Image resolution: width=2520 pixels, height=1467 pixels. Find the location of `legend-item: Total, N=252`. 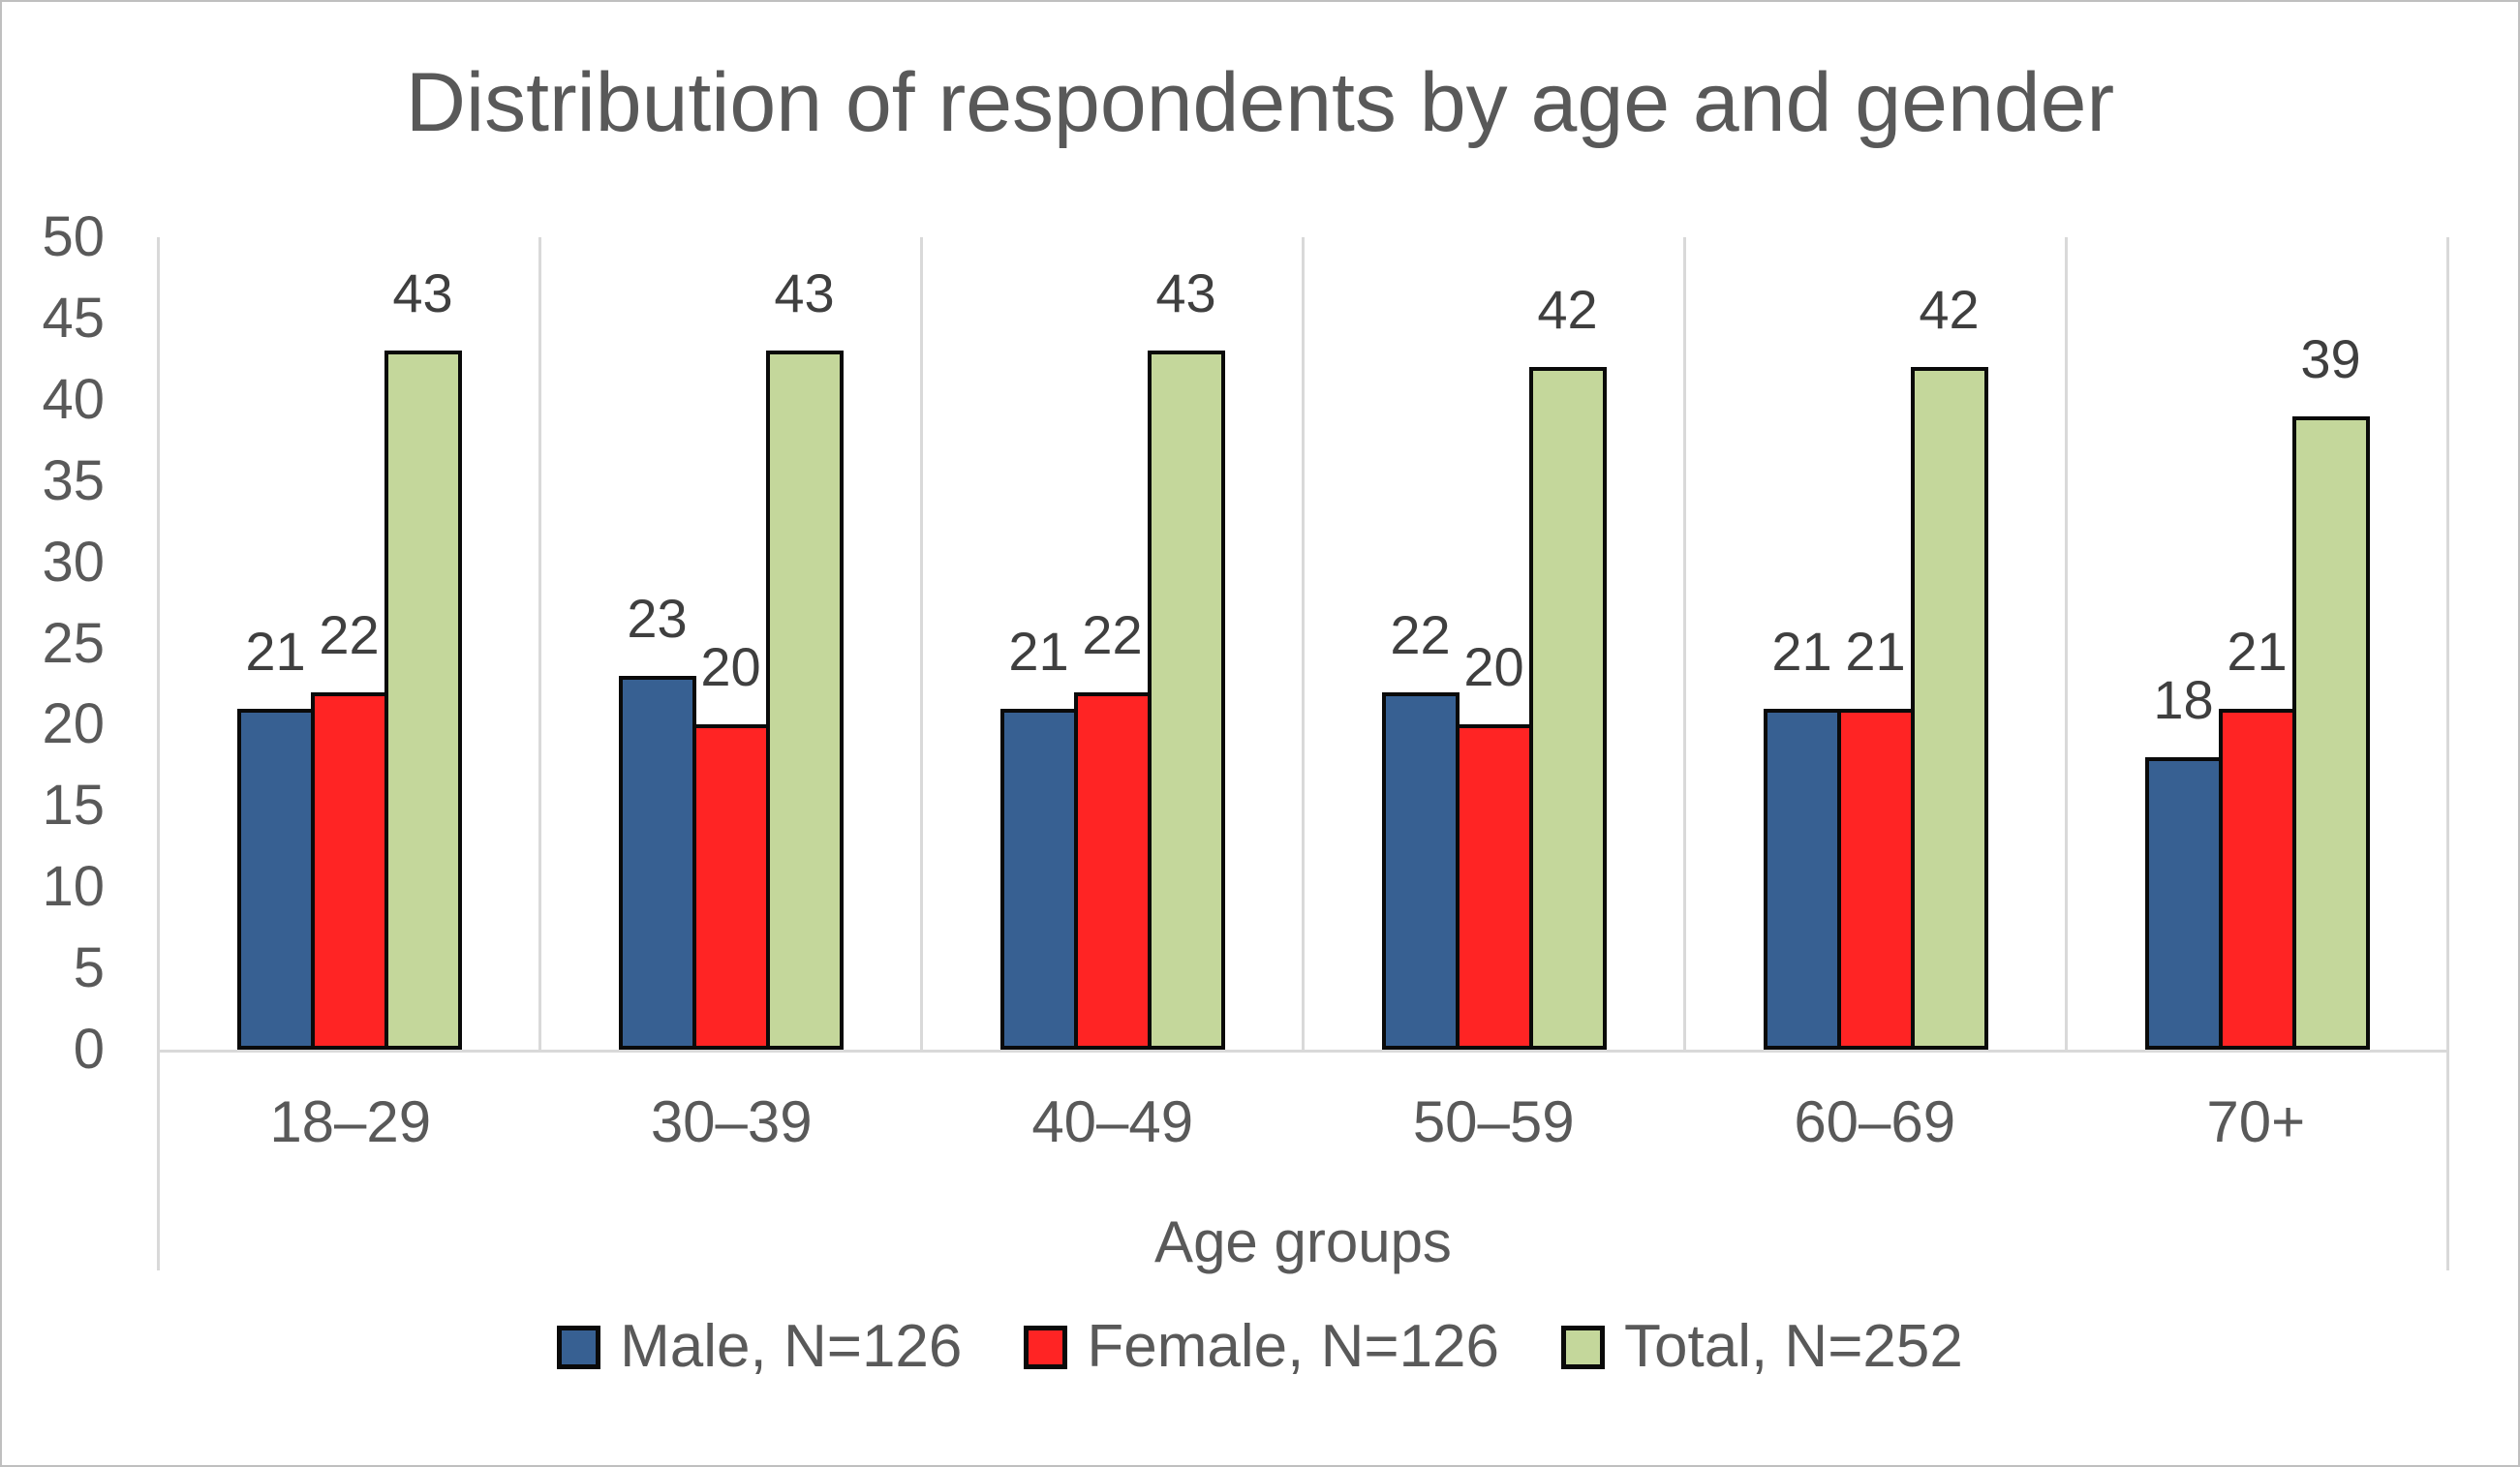

legend-item: Total, N=252 is located at coordinates (1762, 1347).